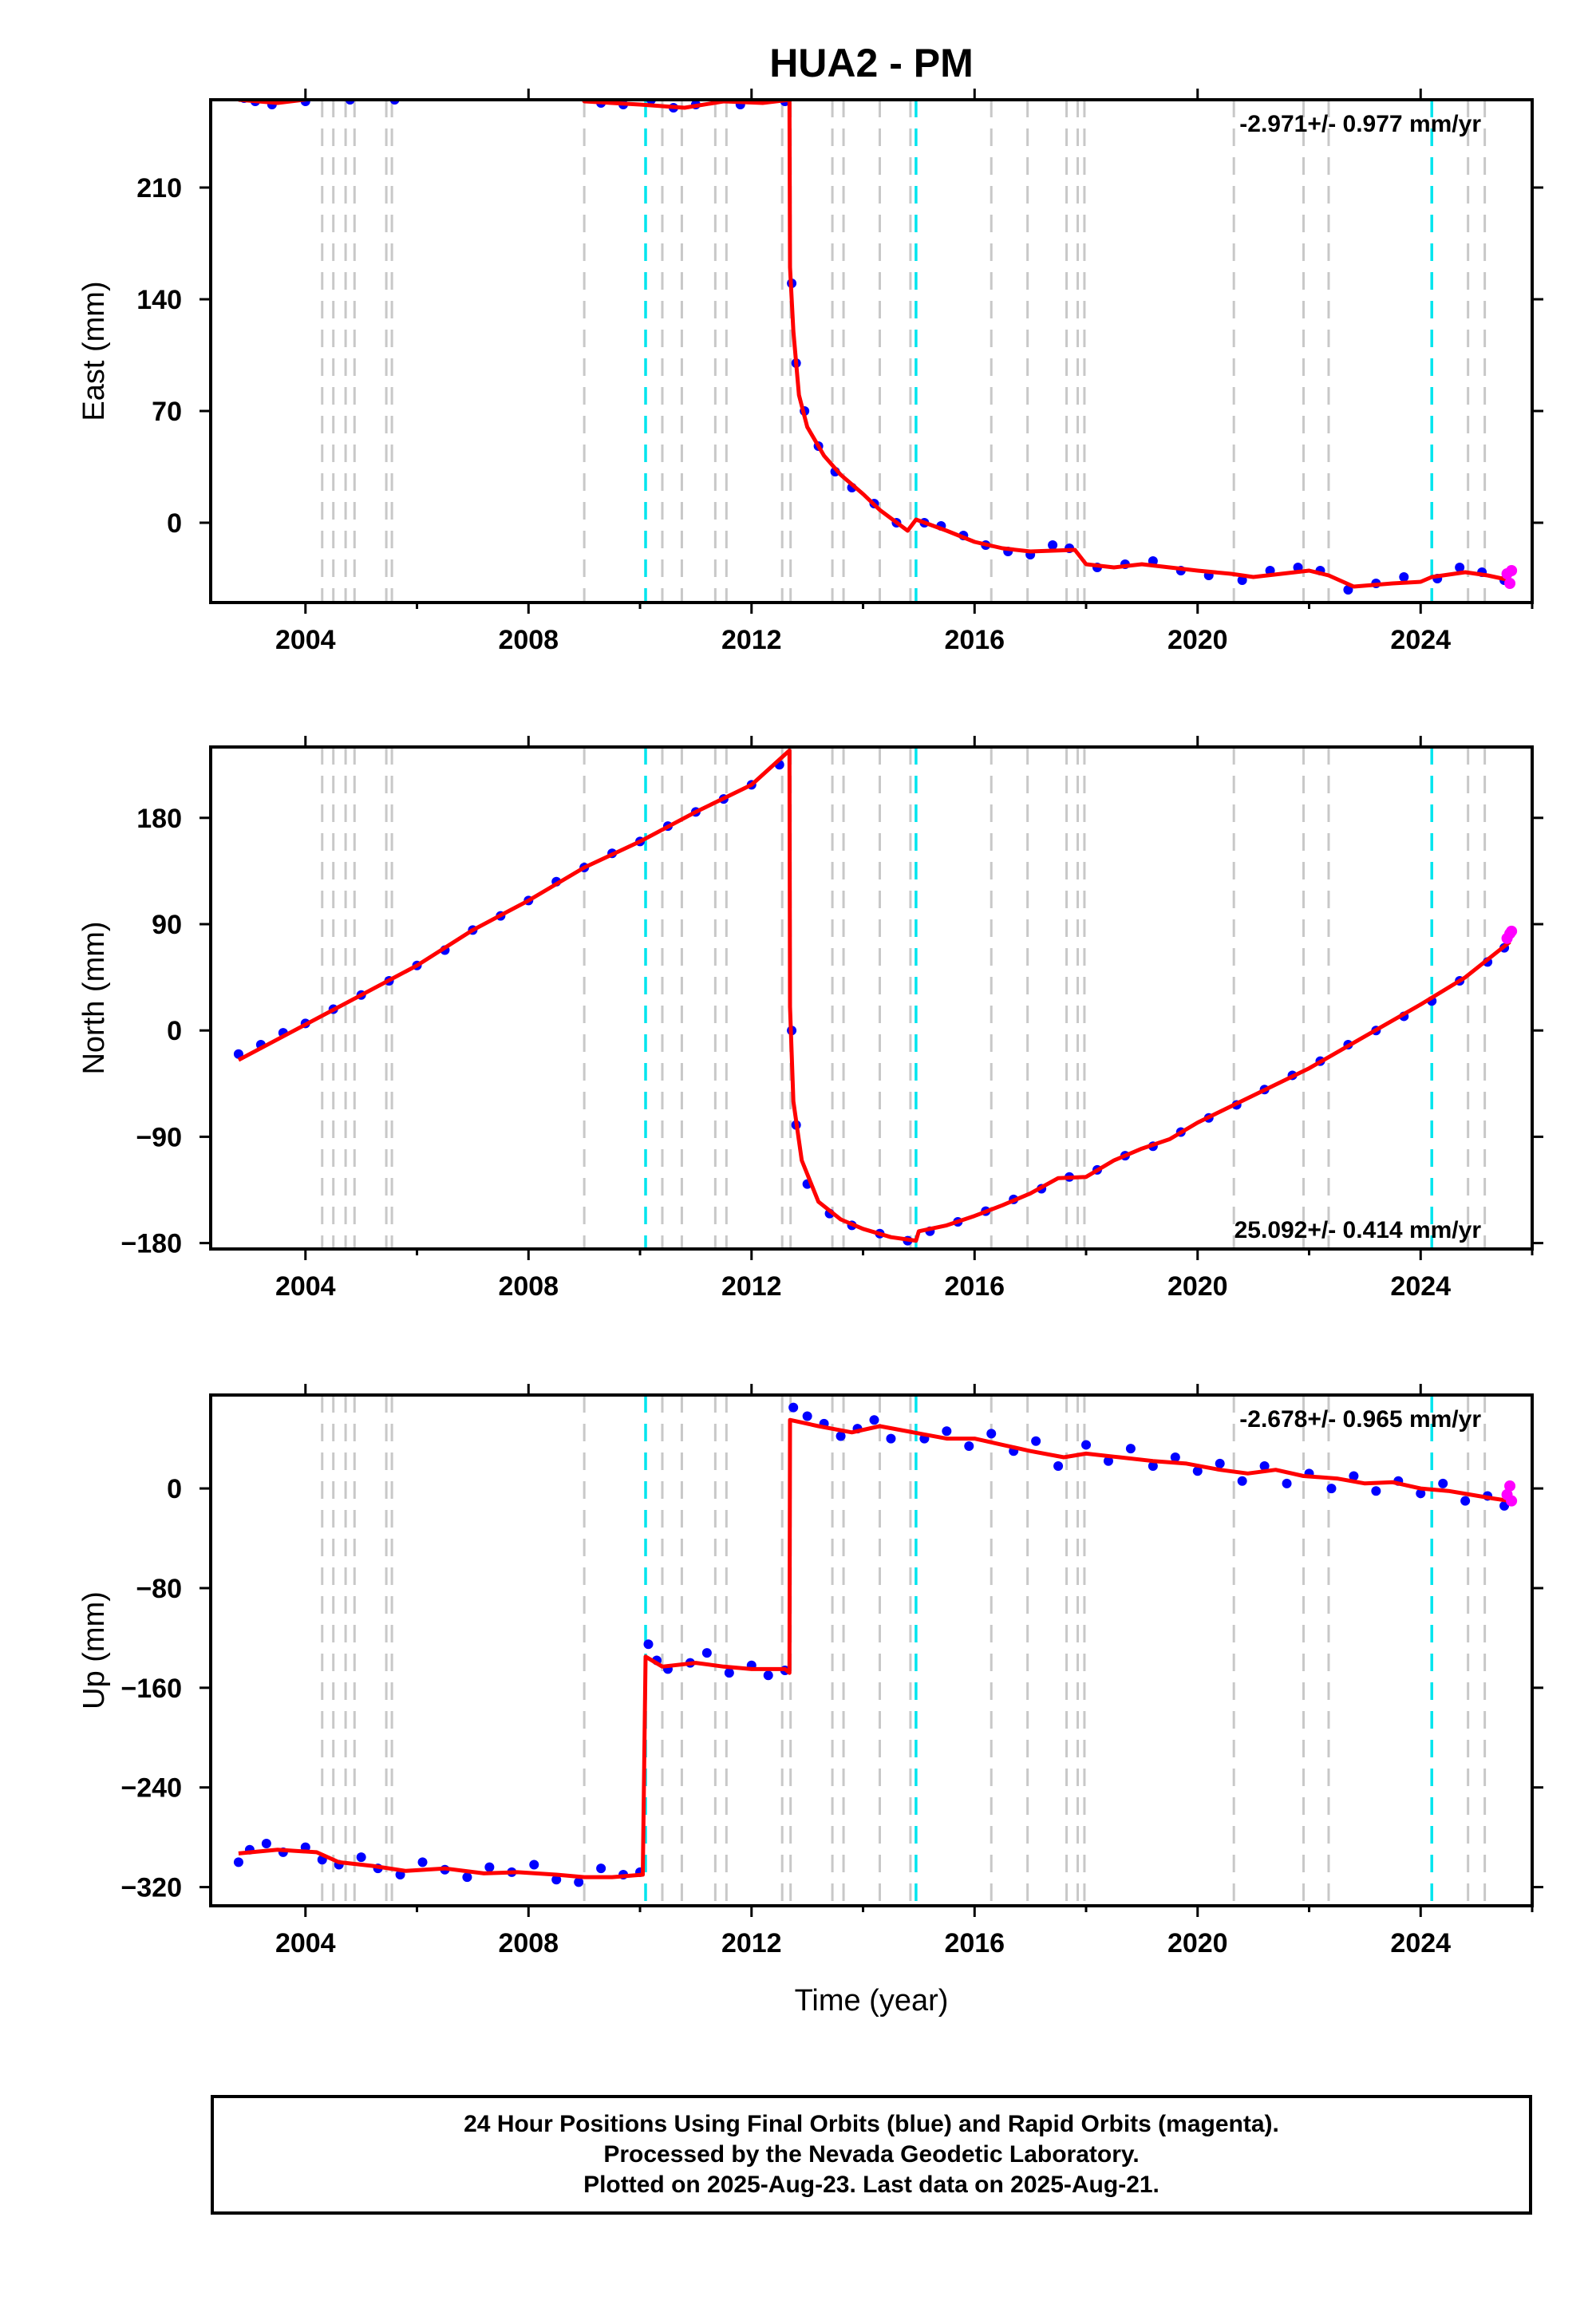 The image size is (1596, 2316). What do you see at coordinates (151, 1244) in the screenshot?
I see `y-tick-label: −180` at bounding box center [151, 1244].